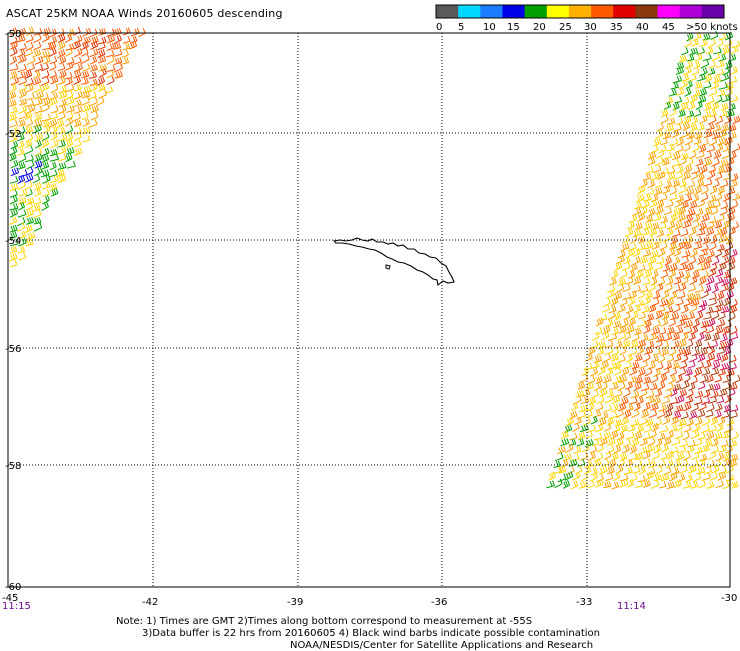 This screenshot has height=651, width=740. What do you see at coordinates (539, 27) in the screenshot?
I see `legend-label-20: 20` at bounding box center [539, 27].